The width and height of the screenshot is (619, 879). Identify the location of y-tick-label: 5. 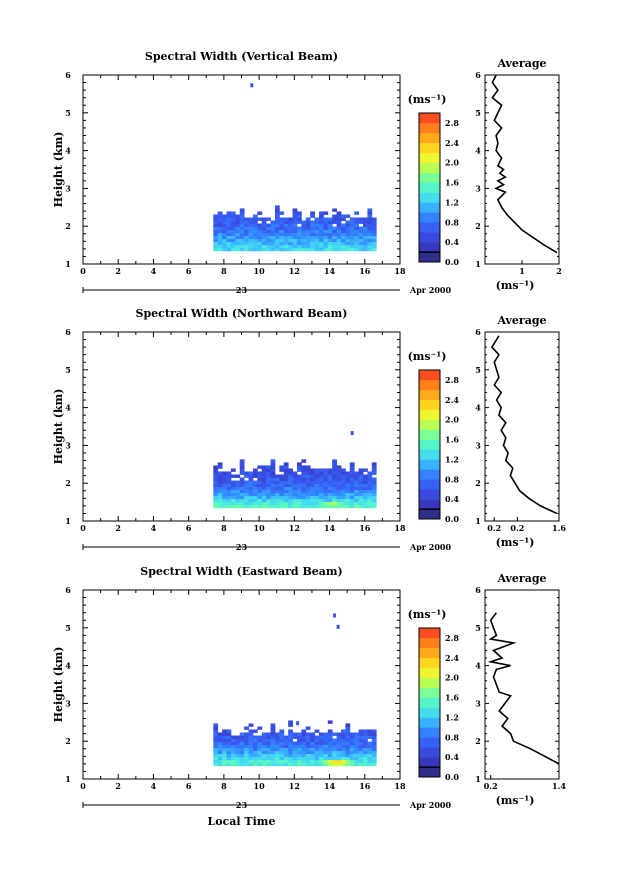
(68, 370).